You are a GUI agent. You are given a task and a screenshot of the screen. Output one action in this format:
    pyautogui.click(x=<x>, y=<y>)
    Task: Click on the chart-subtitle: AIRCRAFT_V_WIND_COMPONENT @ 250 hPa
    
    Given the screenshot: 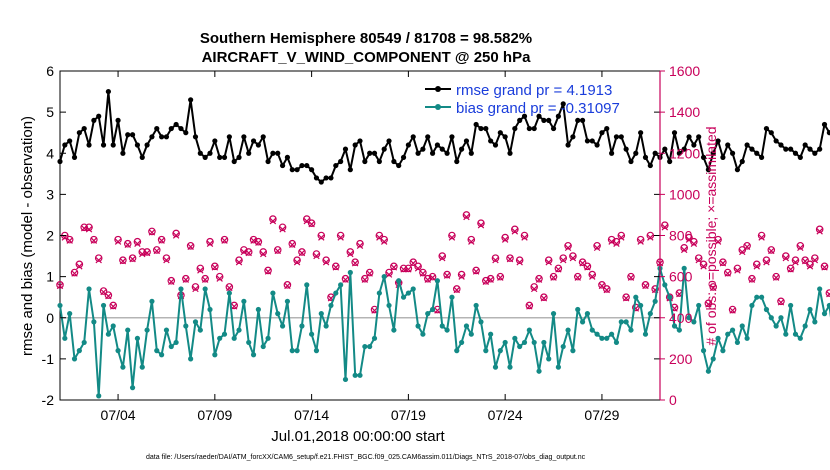 What is the action you would take?
    pyautogui.click(x=367, y=57)
    